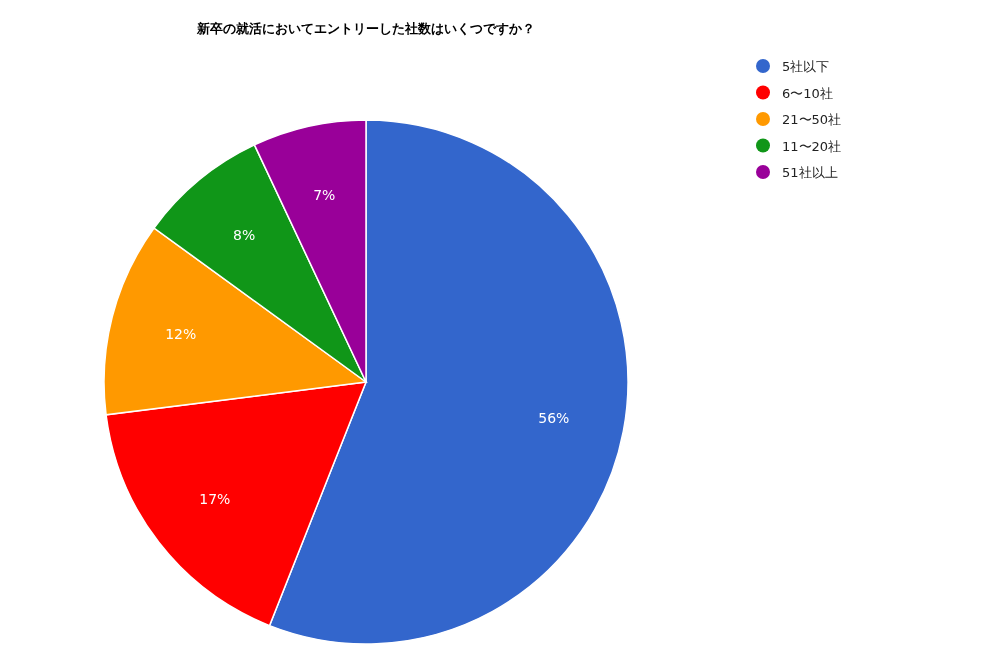  What do you see at coordinates (812, 119) in the screenshot?
I see `legend-label: 21〜50社` at bounding box center [812, 119].